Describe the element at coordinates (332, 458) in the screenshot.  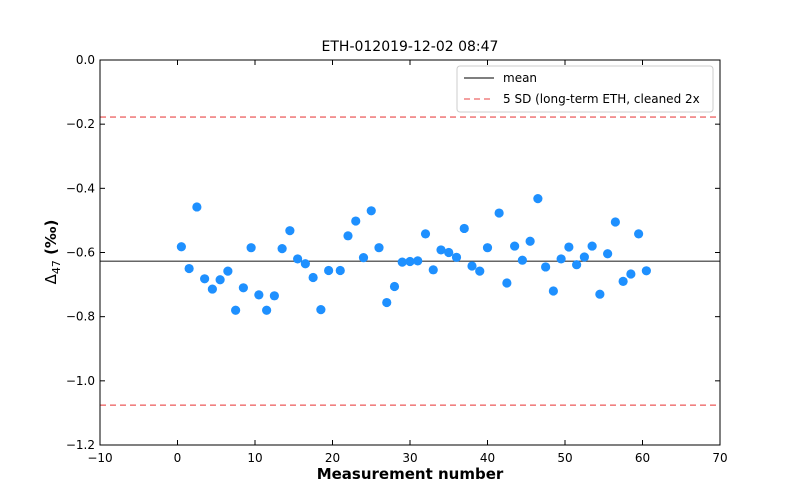
I see `x-tick-label: 20` at that location.